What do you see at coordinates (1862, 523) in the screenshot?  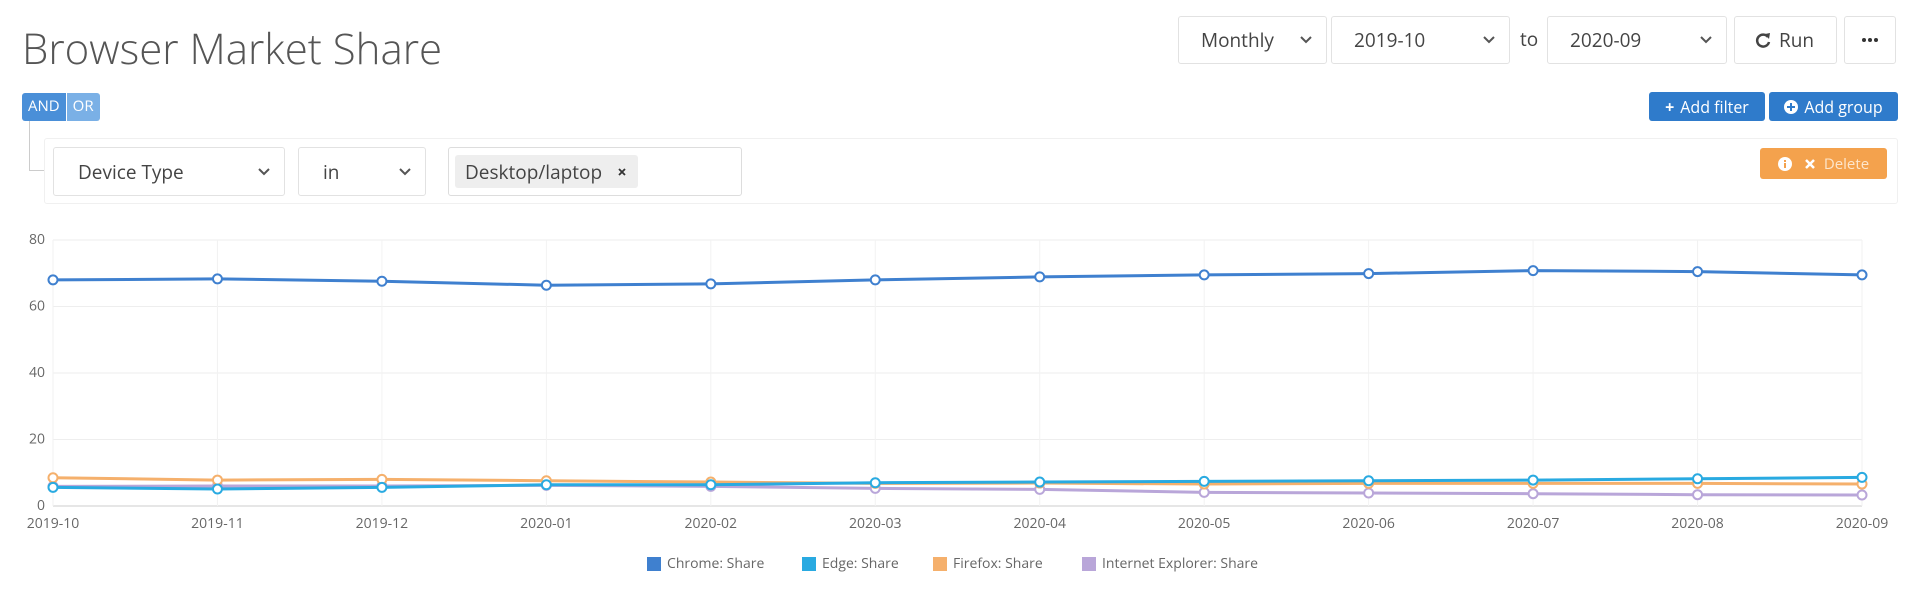 I see `x-tick-label: 2020-09` at bounding box center [1862, 523].